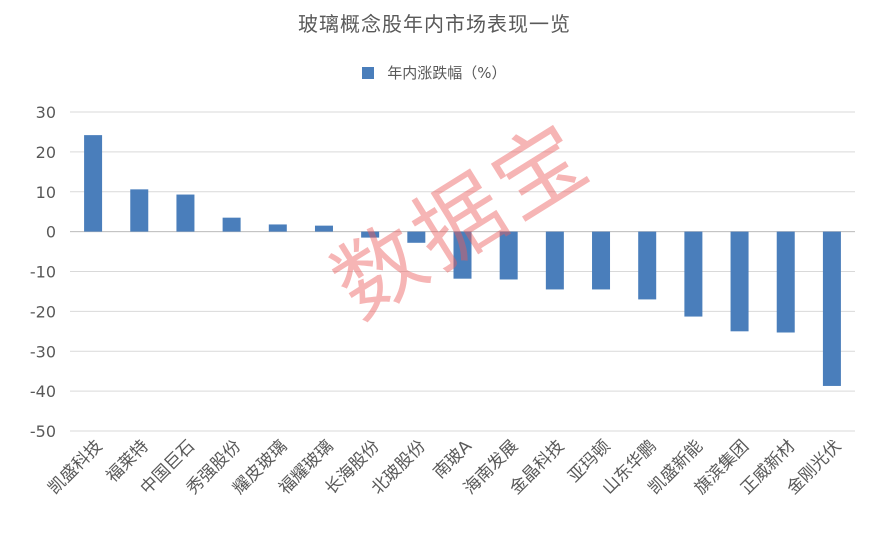 This screenshot has height=543, width=869. I want to click on y-tick-label: -30, so click(43, 351).